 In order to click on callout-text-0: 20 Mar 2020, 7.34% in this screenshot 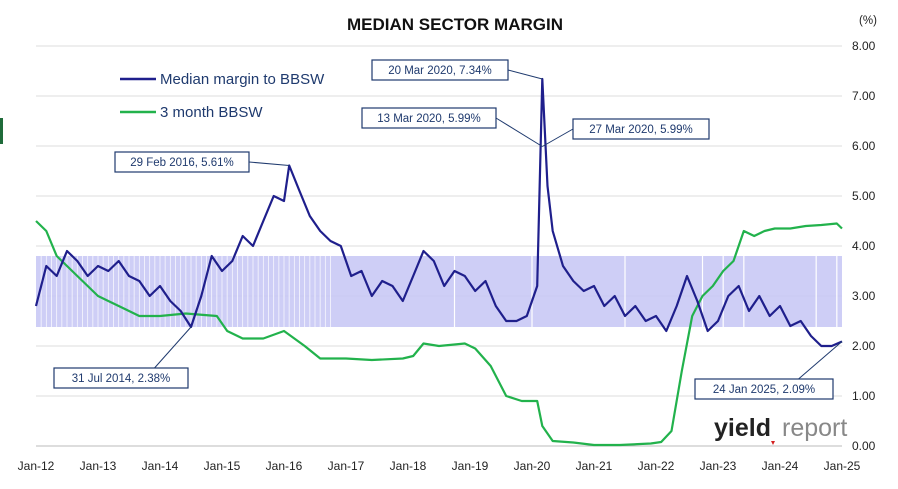, I will do `click(440, 71)`.